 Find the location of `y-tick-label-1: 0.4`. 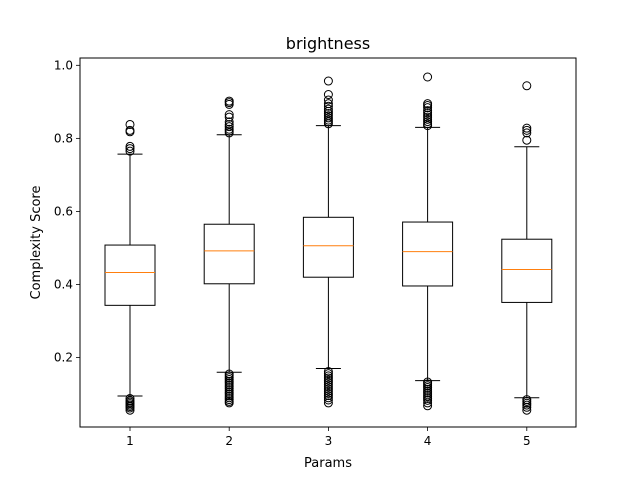

y-tick-label-1: 0.4 is located at coordinates (63, 285).